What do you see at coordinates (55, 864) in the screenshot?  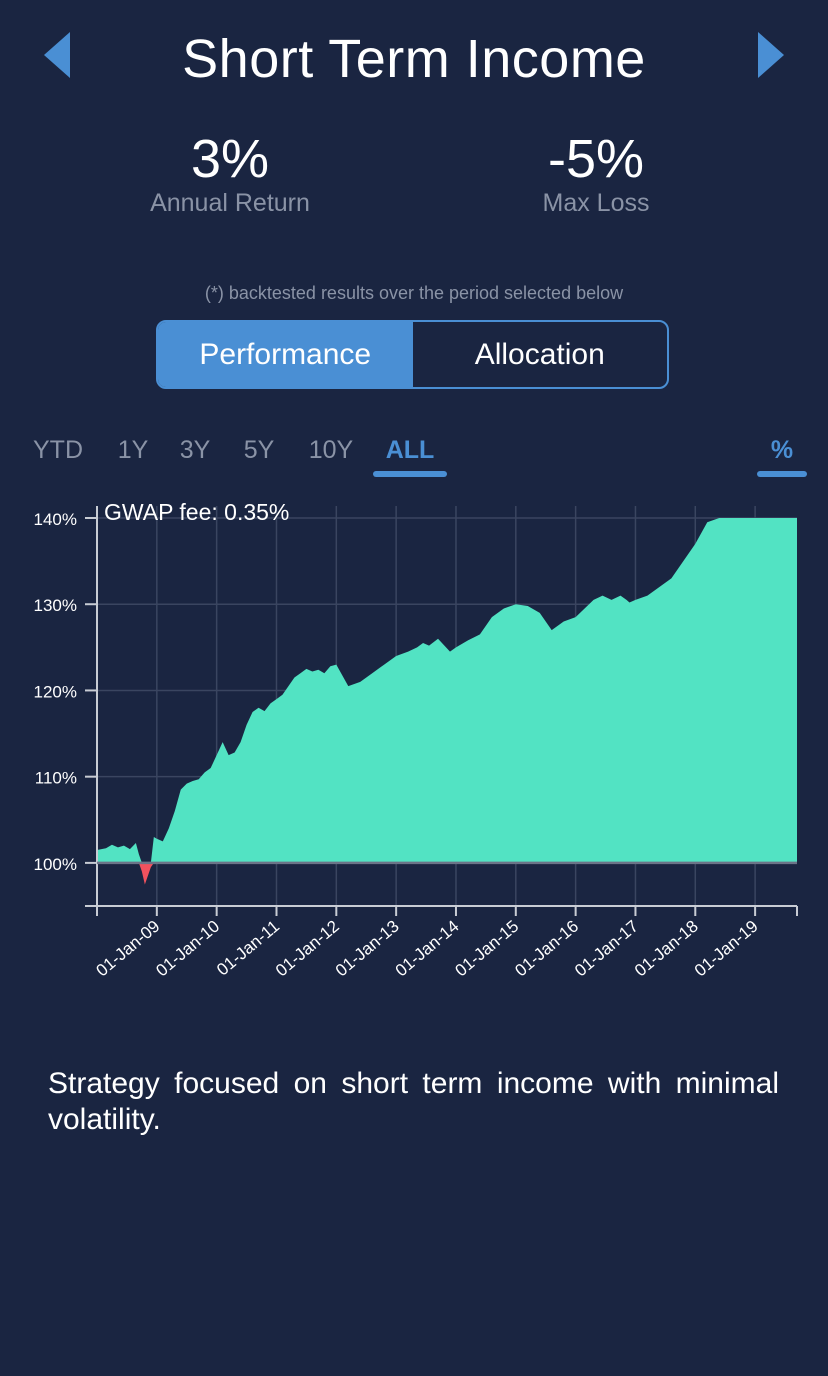 I see `y-tick-label: 100%` at bounding box center [55, 864].